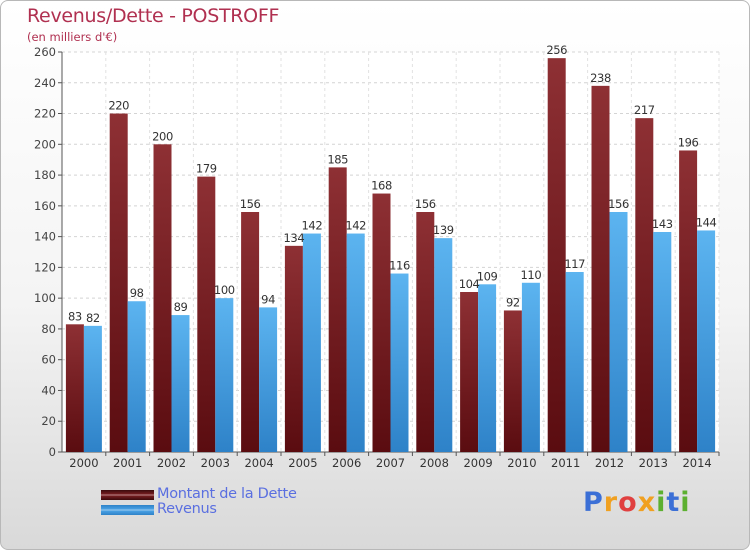 Image resolution: width=750 pixels, height=550 pixels. What do you see at coordinates (171, 463) in the screenshot?
I see `x-tick-label-2002: 2002` at bounding box center [171, 463].